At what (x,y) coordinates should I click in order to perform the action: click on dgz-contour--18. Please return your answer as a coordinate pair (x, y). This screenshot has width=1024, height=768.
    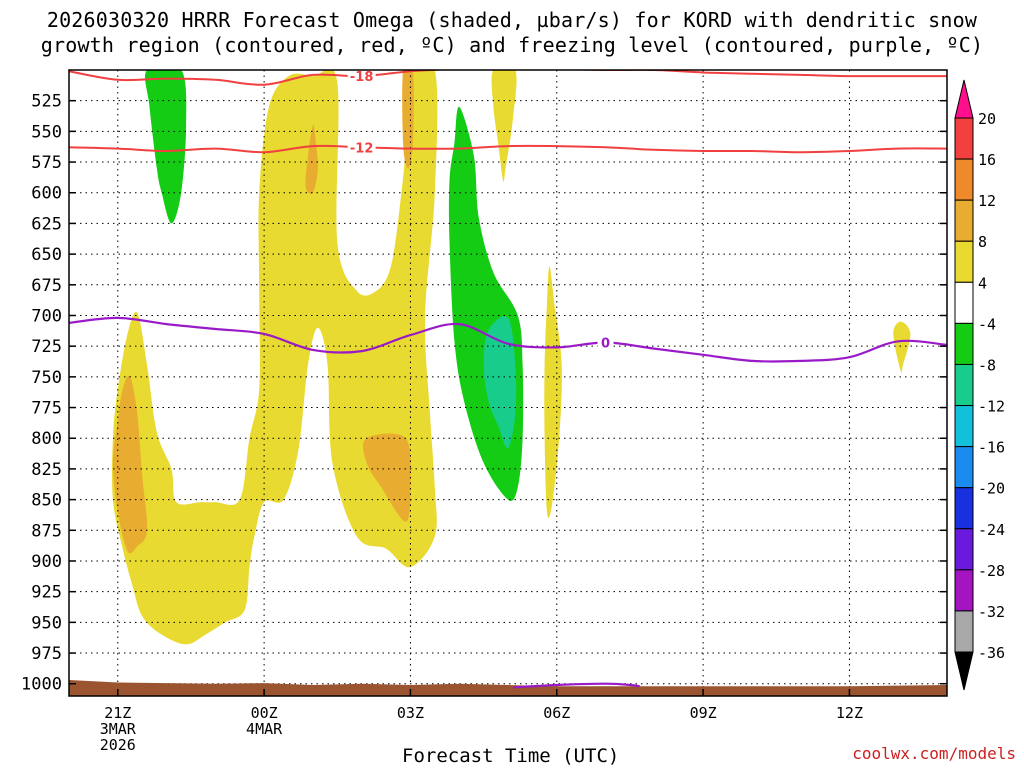
    Looking at the image, I should click on (508, 78).